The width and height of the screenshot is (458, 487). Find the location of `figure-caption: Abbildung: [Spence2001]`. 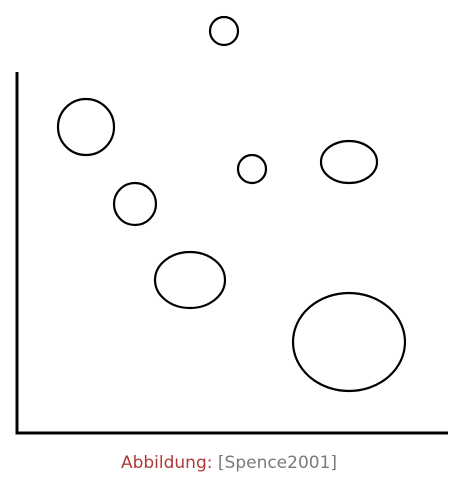

figure-caption: Abbildung: [Spence2001] is located at coordinates (229, 463).